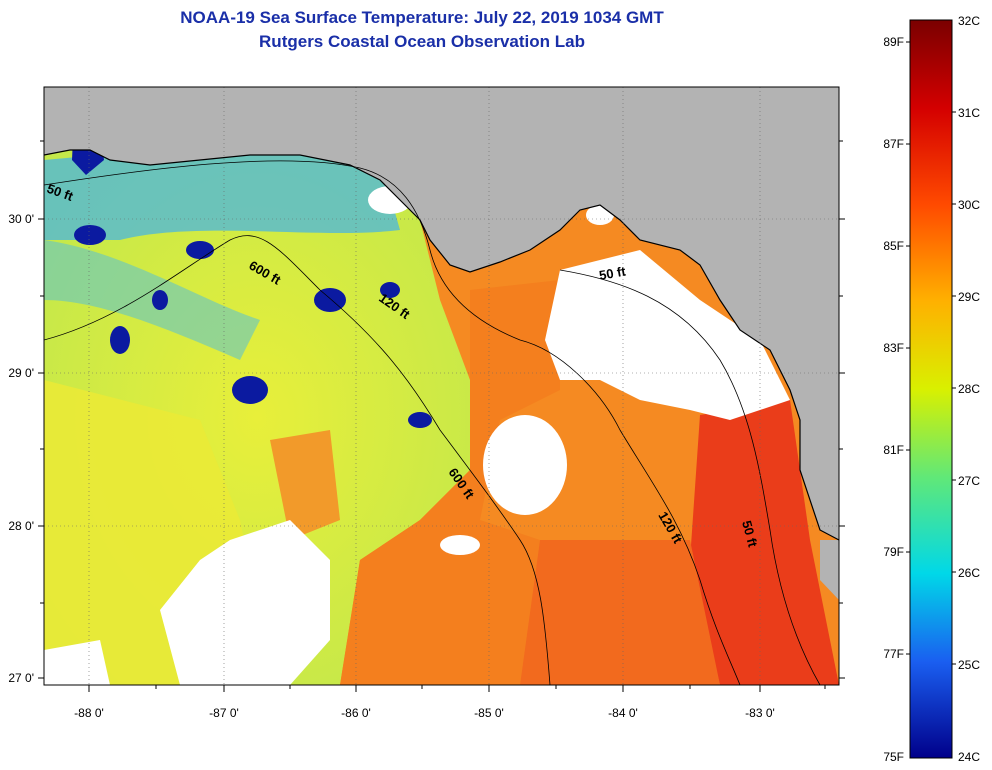 The height and width of the screenshot is (770, 992). Describe the element at coordinates (893, 144) in the screenshot. I see `cbar-f-87: 87F` at that location.